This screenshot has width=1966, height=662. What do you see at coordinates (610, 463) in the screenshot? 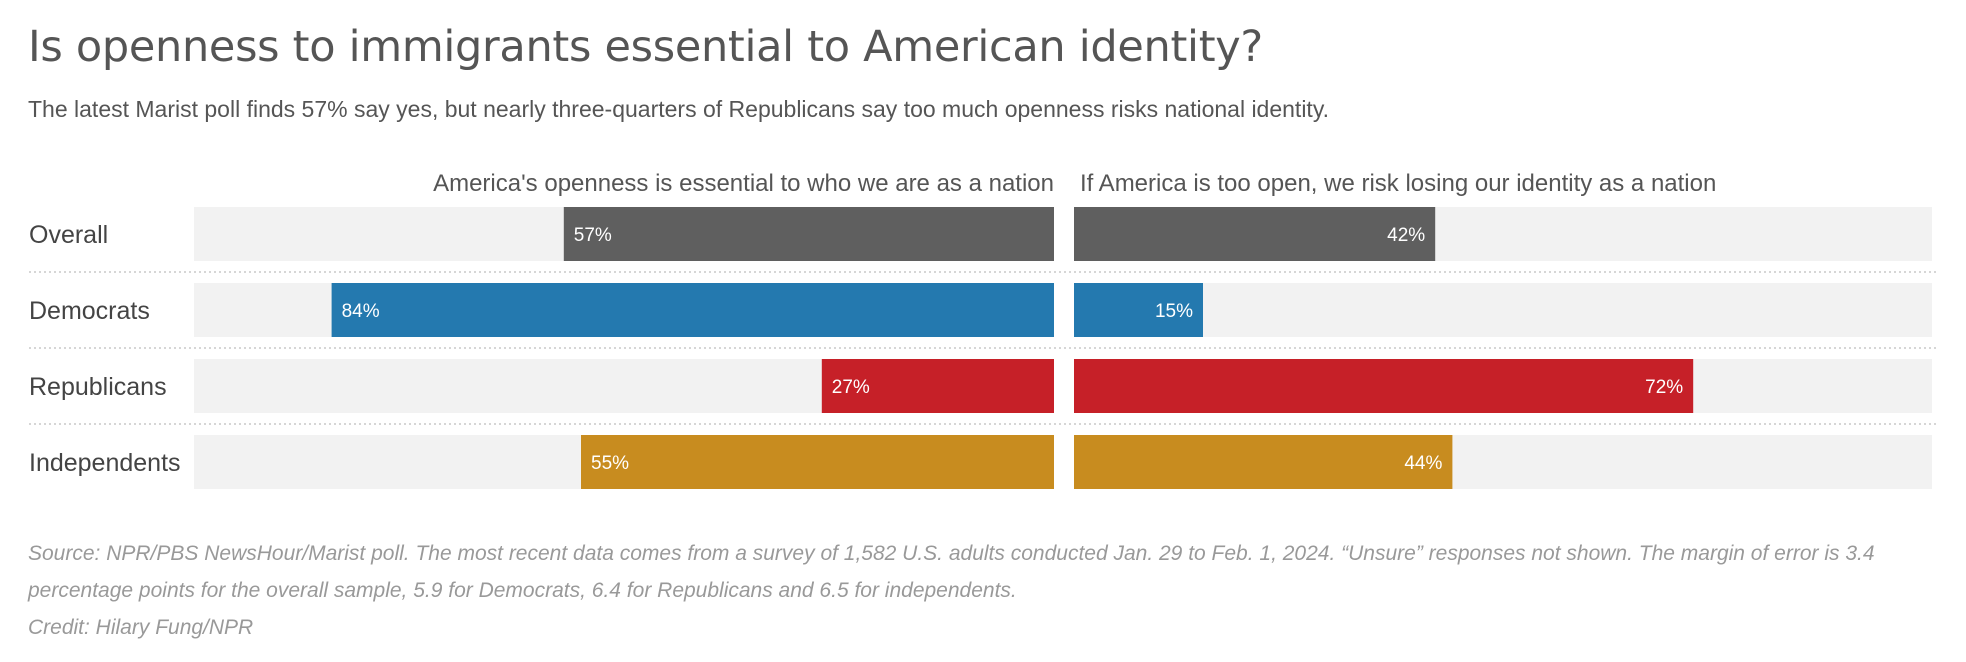
I see `data-label-essential-independents: 55%` at bounding box center [610, 463].